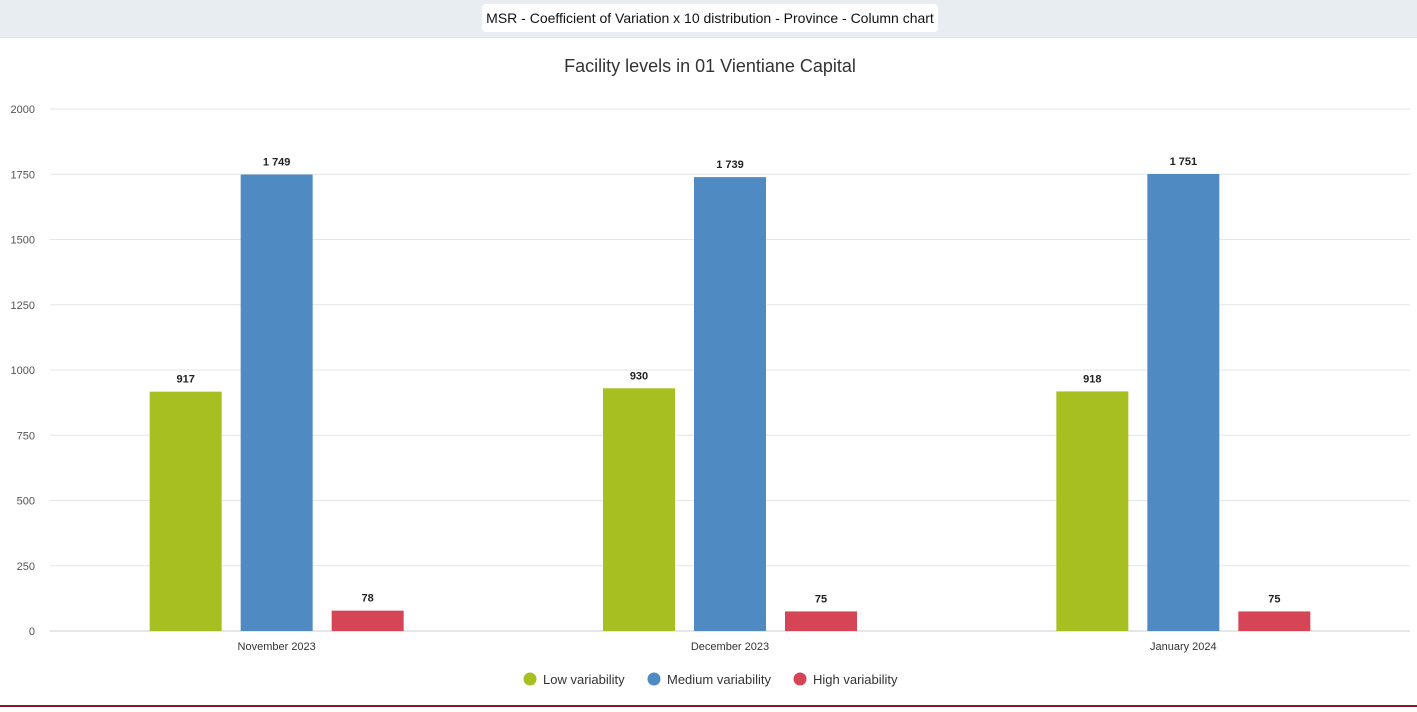 This screenshot has height=712, width=1417. I want to click on data-label: 917, so click(185, 380).